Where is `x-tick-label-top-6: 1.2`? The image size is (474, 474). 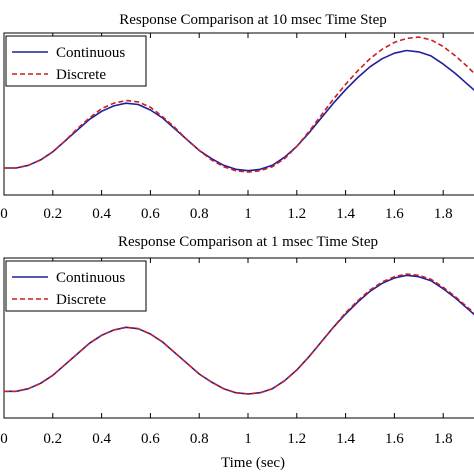 x-tick-label-top-6: 1.2 is located at coordinates (296, 214).